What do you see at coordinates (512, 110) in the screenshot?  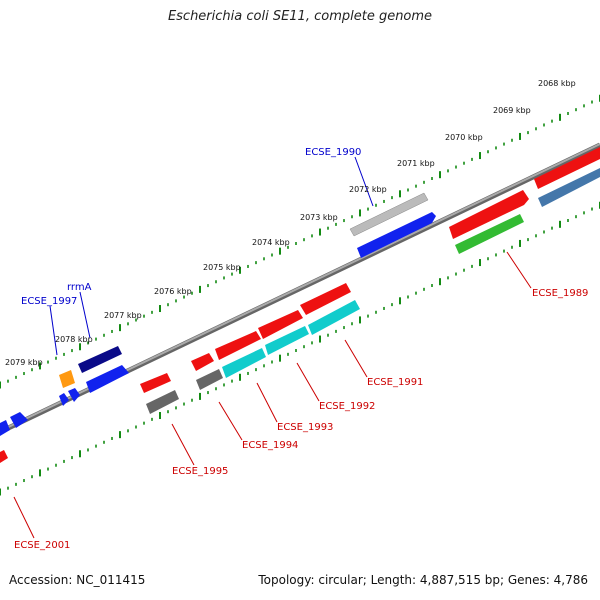 I see `kbp-tick-label: 2069 kbp` at bounding box center [512, 110].